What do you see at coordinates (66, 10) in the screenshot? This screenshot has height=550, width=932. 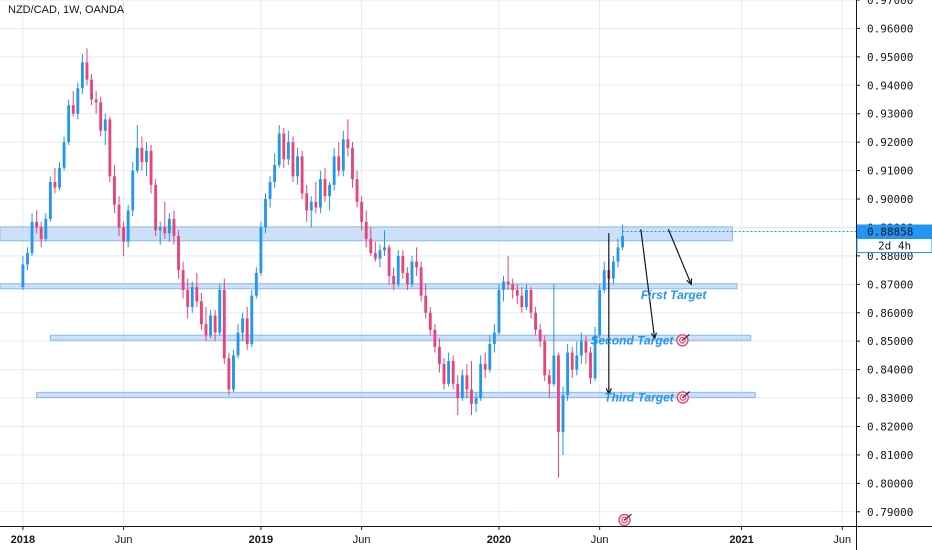 I see `symbol-title: NZD/CAD, 1W, OANDA` at bounding box center [66, 10].